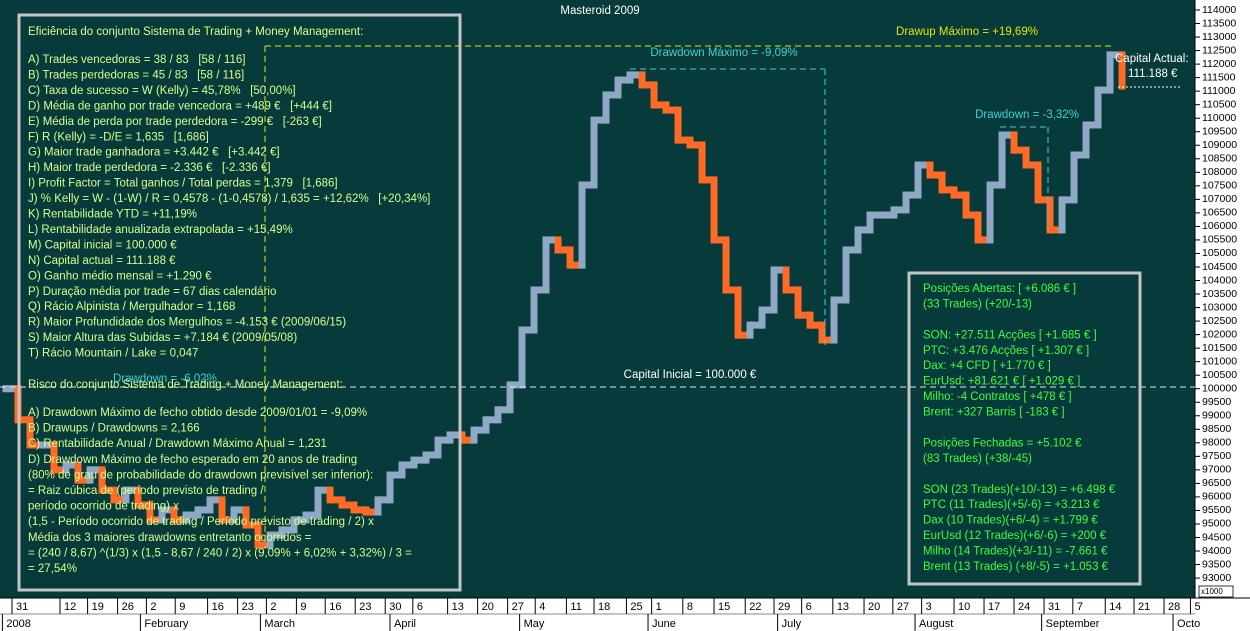 The height and width of the screenshot is (631, 1250). Describe the element at coordinates (102, 261) in the screenshot. I see `panel-line: N) Capital actual = 111.188 €` at that location.